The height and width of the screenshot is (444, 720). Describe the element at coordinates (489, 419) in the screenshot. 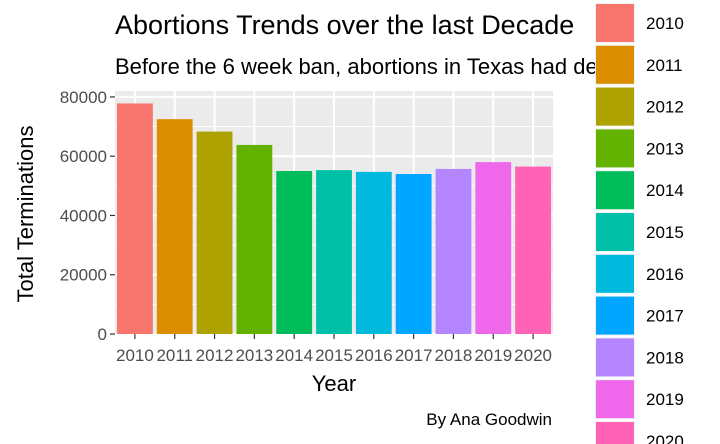

I see `caption: By Ana Goodwin` at that location.